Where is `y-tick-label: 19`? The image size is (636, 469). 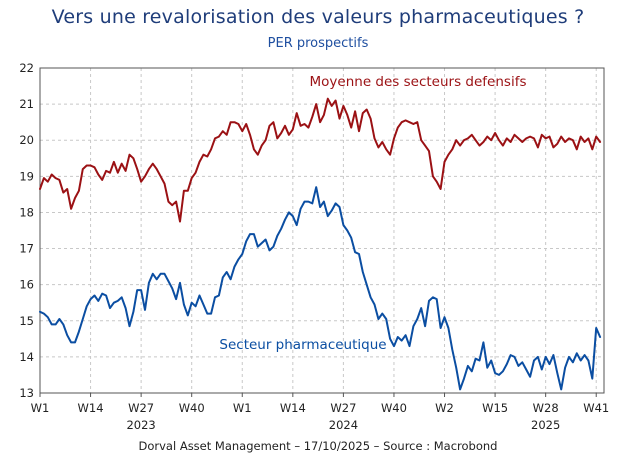 y-tick-label: 19 is located at coordinates (26, 176).